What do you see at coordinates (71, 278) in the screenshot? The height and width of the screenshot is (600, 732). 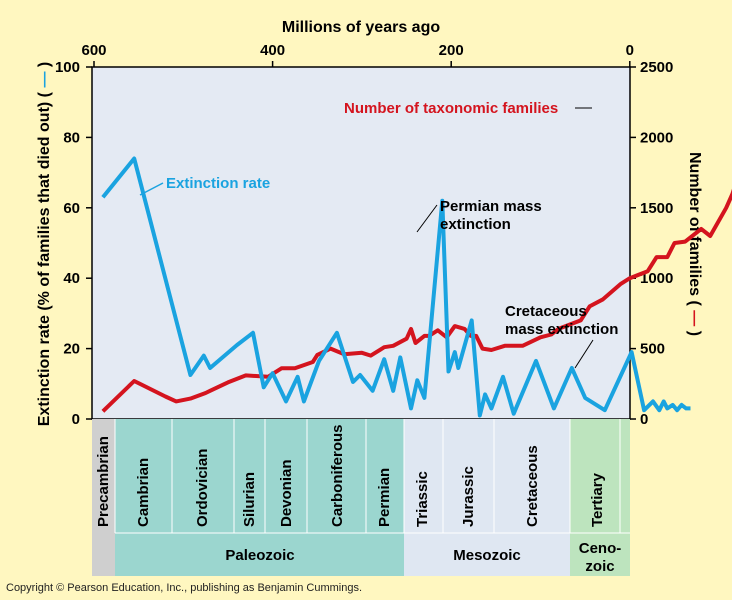 I see `left-tick-label: 40` at bounding box center [71, 278].